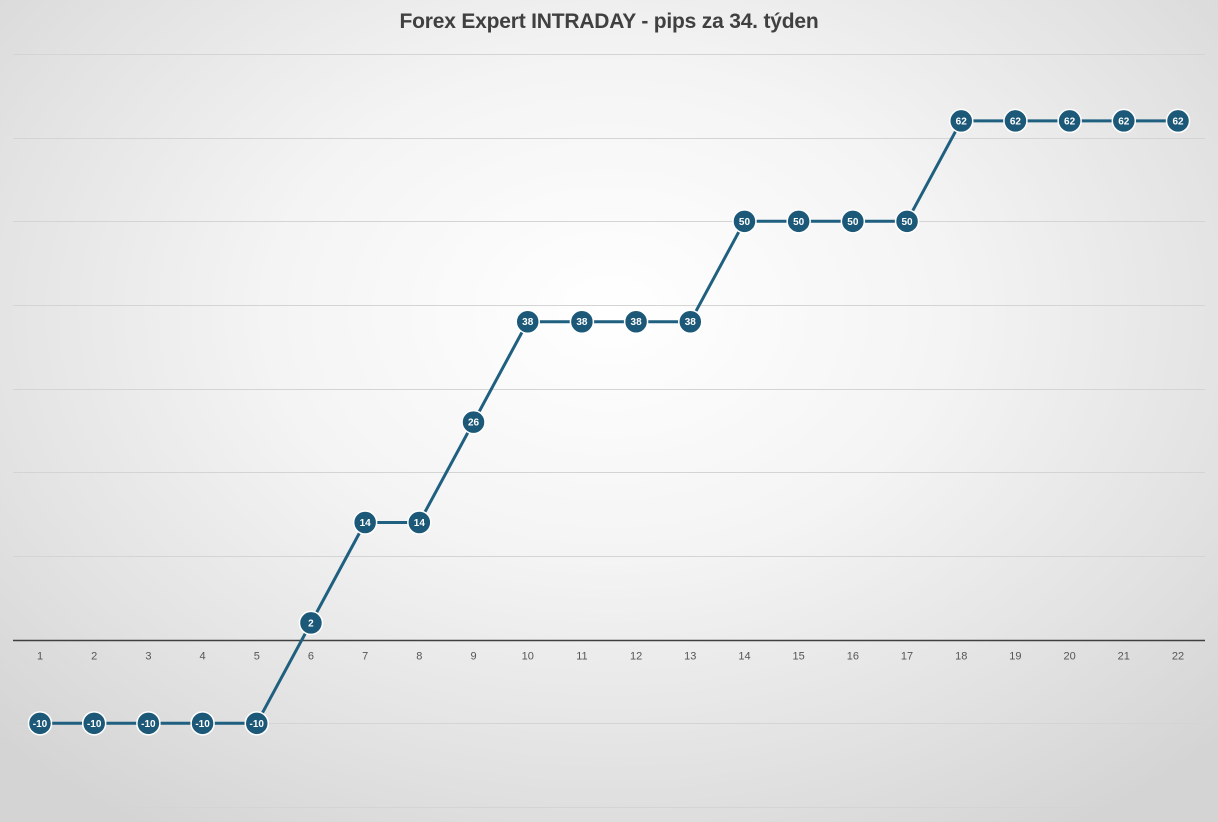 The image size is (1218, 822). What do you see at coordinates (1069, 657) in the screenshot?
I see `x-tick-label: 20` at bounding box center [1069, 657].